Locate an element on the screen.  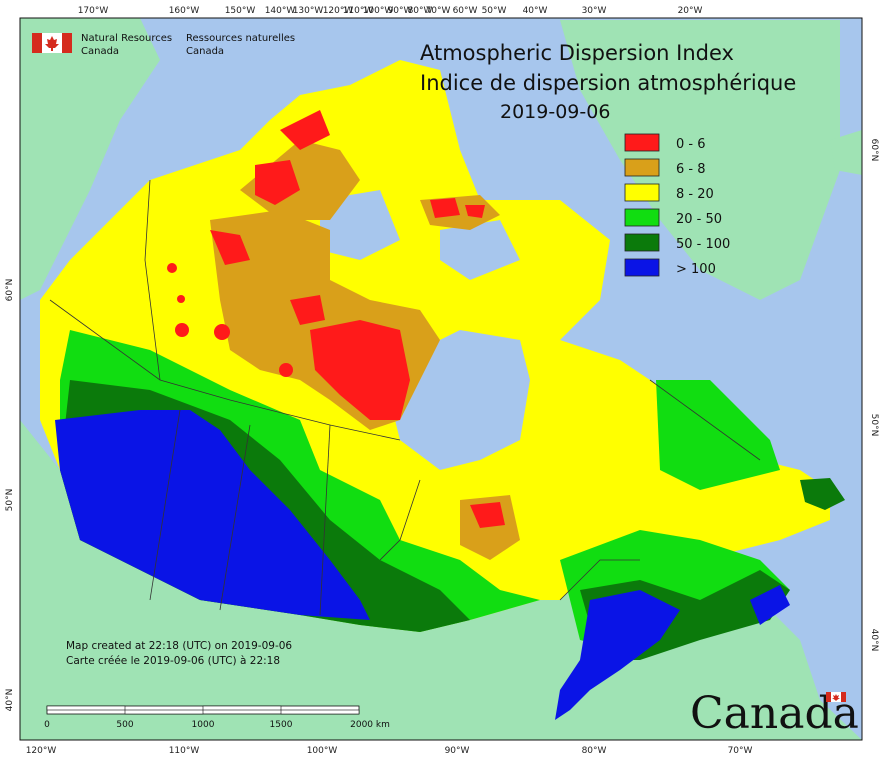
scale-label: 1500 is located at coordinates (281, 725).